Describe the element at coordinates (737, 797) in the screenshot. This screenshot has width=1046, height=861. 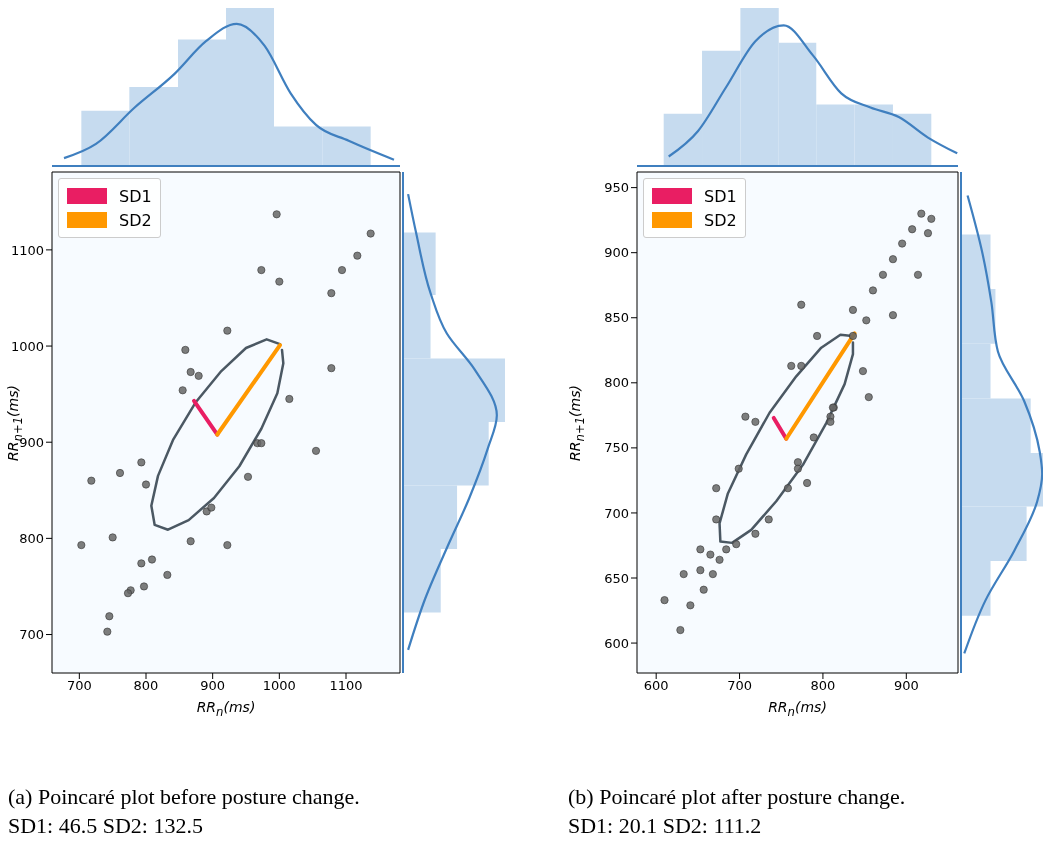
I see `text: (b) Poincaré plot after posture change.` at that location.